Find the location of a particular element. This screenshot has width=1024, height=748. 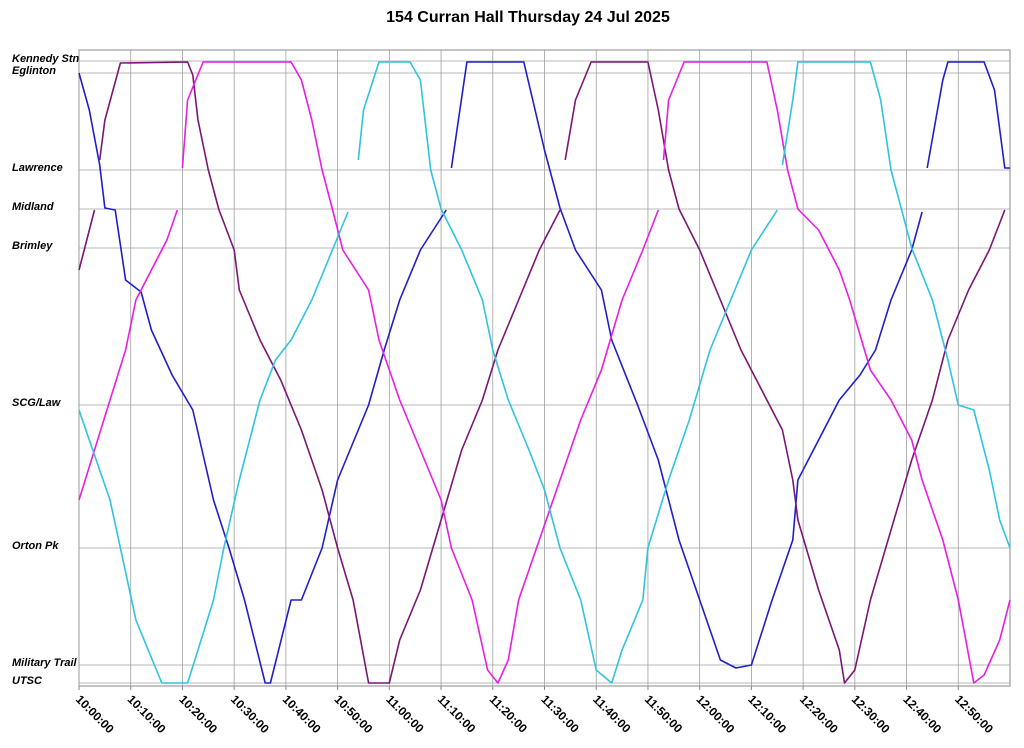

x-tick-label: 11:40:00 is located at coordinates (612, 714).